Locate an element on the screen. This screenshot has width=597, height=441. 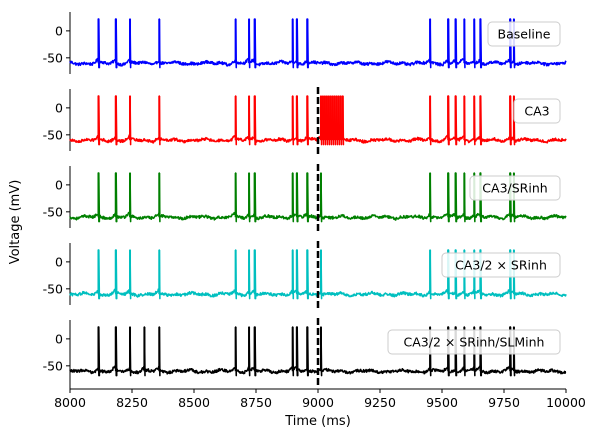
legend-label: Baseline is located at coordinates (524, 34).